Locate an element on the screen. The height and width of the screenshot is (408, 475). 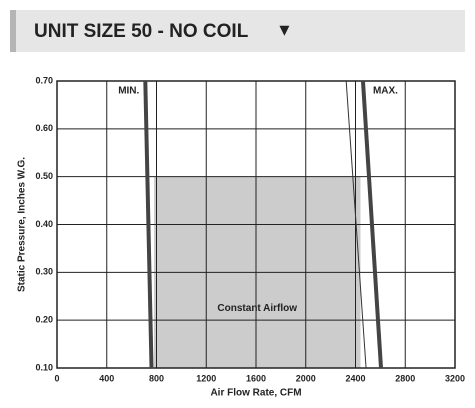
x-tick-label: 3200 is located at coordinates (455, 378).